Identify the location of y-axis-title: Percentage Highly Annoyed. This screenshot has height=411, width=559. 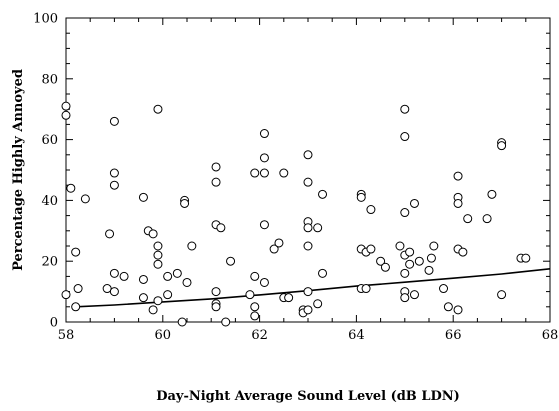
(18, 170).